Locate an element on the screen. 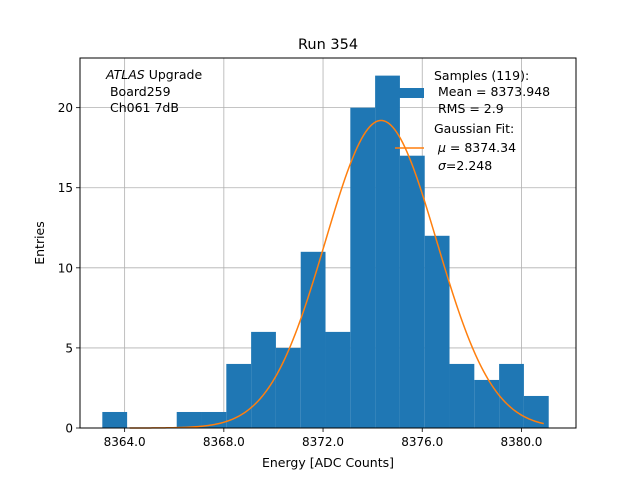  y-tick-label: 15 is located at coordinates (65, 188).